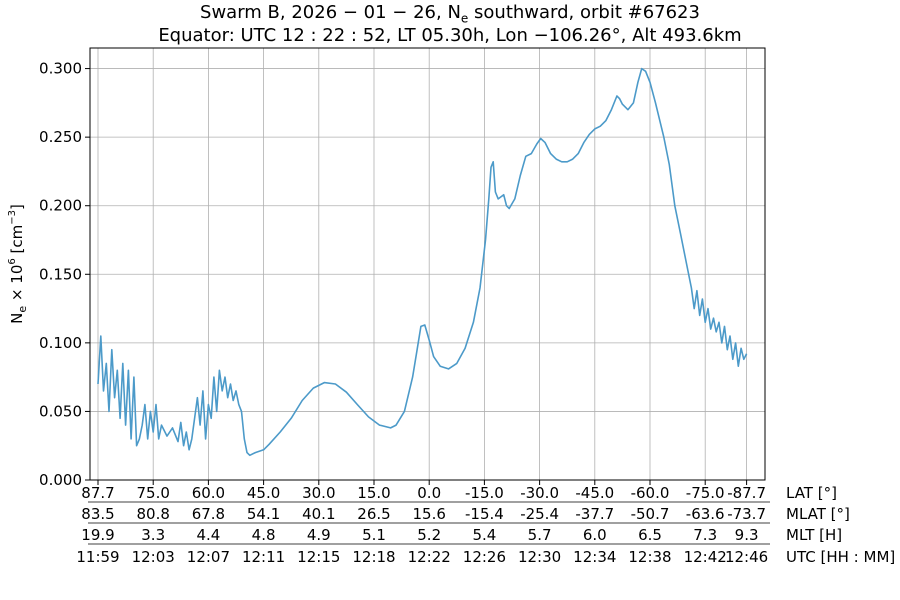 The height and width of the screenshot is (600, 900). Describe the element at coordinates (747, 535) in the screenshot. I see `x-tick-label: 9.3` at that location.